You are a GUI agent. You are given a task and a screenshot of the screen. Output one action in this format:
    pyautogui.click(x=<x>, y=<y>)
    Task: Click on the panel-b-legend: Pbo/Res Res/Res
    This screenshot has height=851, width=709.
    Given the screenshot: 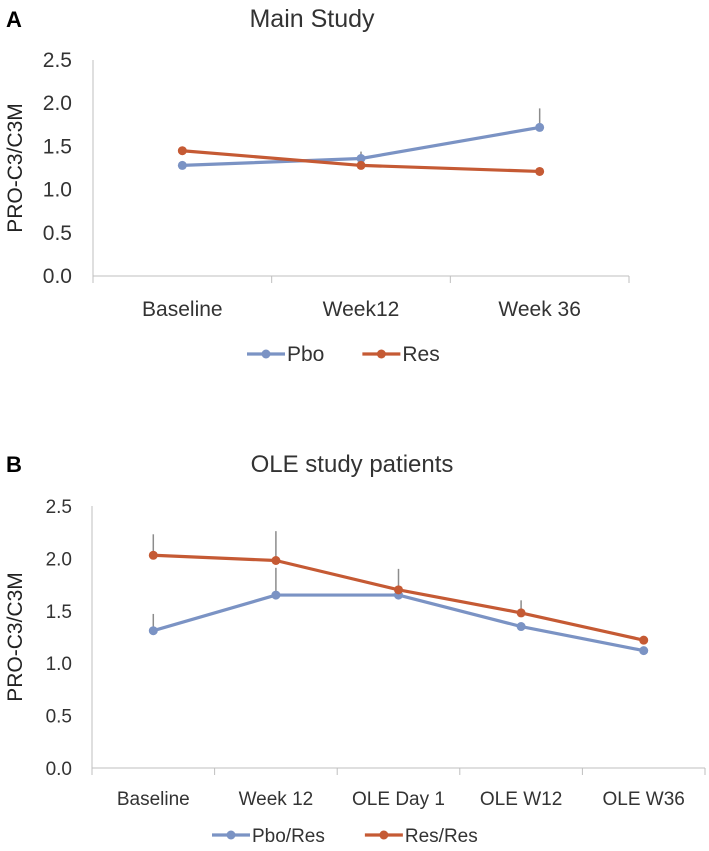 What is the action you would take?
    pyautogui.click(x=345, y=836)
    